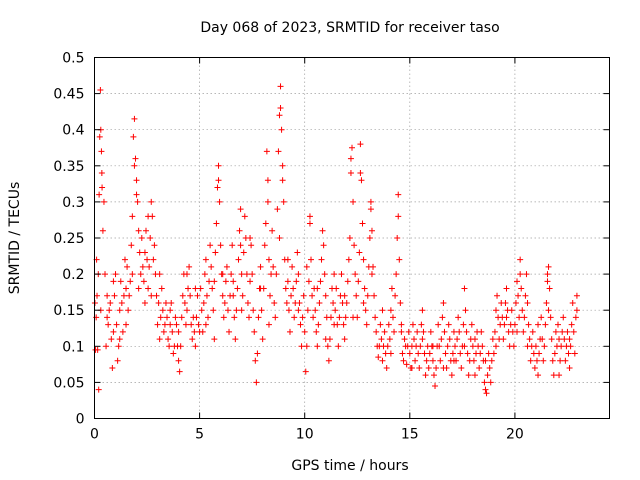 The width and height of the screenshot is (640, 480). Describe the element at coordinates (68, 95) in the screenshot. I see `y-tick-label: 0.45` at that location.